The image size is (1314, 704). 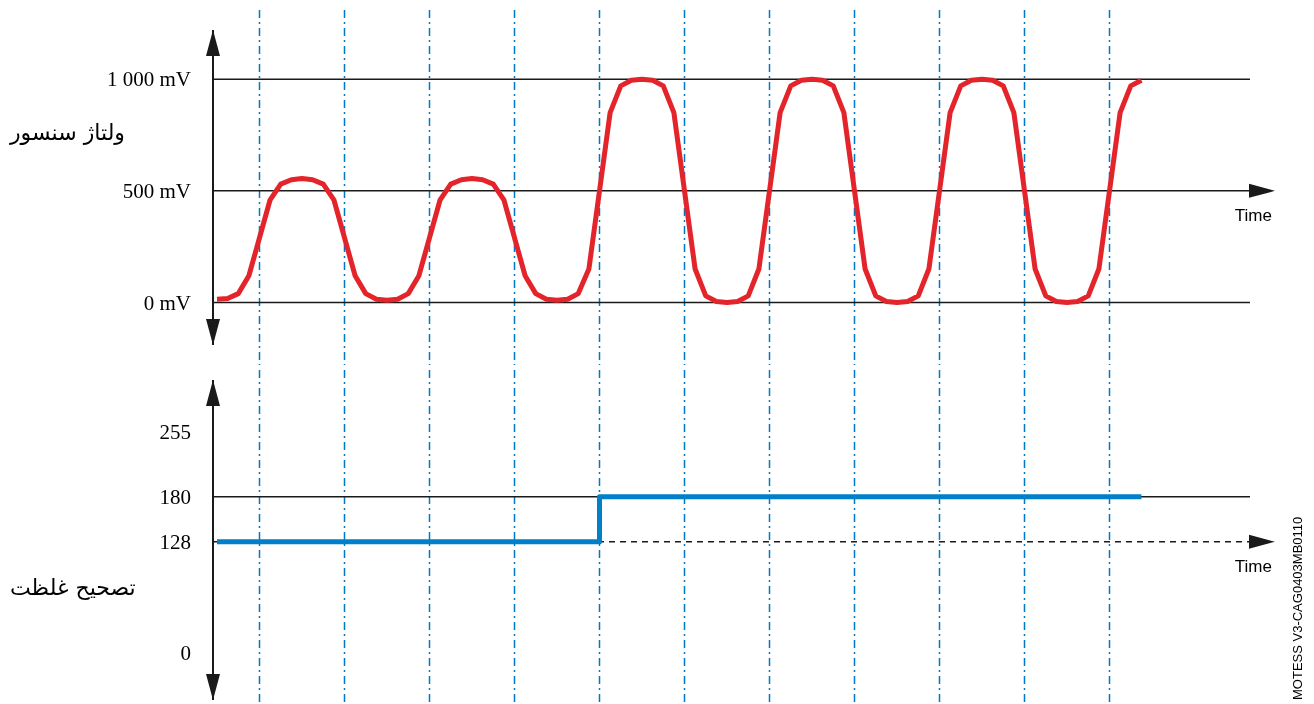 I want to click on y-tick-label: 128, so click(x=175, y=542).